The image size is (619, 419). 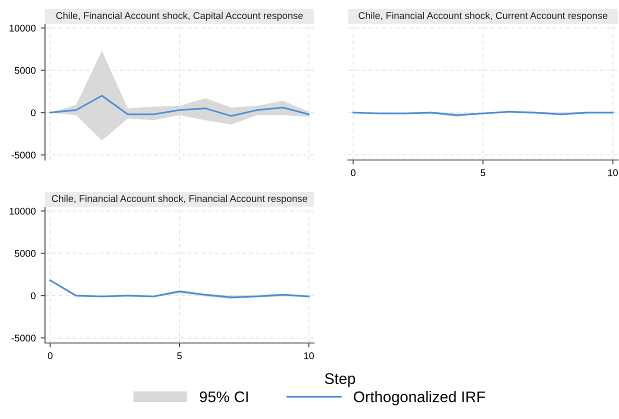 I want to click on chart-title: Chile, Financial Account shock, Financial Account response, so click(x=180, y=199).